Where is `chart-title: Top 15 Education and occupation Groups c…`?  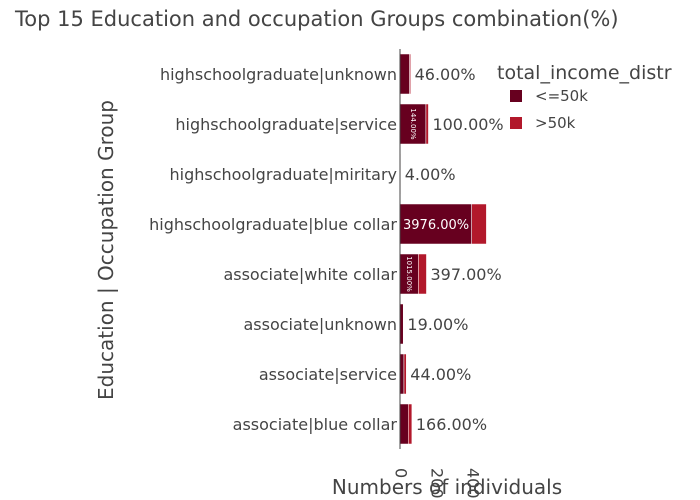 chart-title: Top 15 Education and occupation Groups c… is located at coordinates (316, 19).